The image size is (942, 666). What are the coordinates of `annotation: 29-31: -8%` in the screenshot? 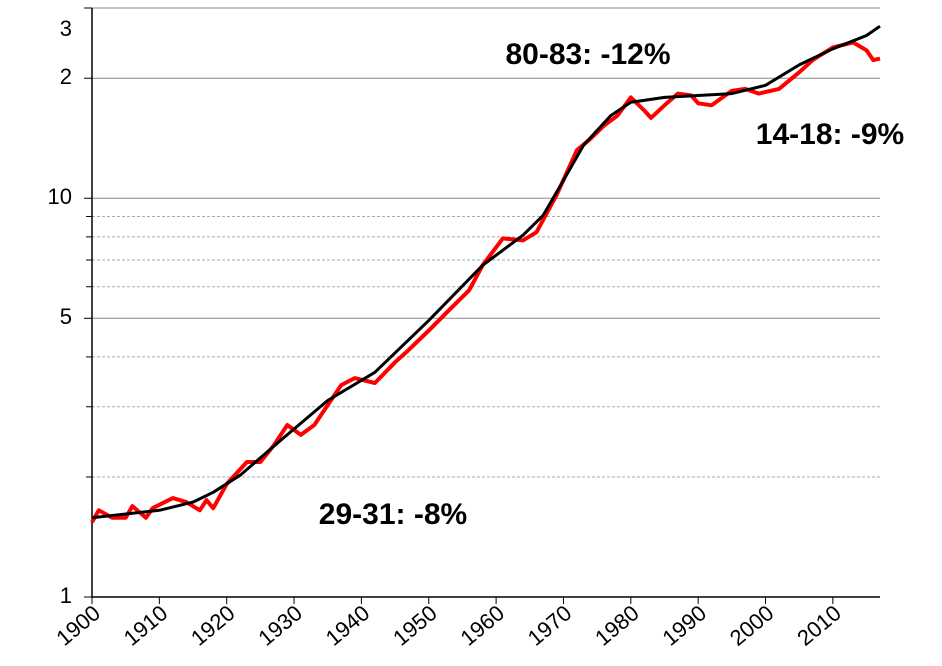 It's located at (393, 514).